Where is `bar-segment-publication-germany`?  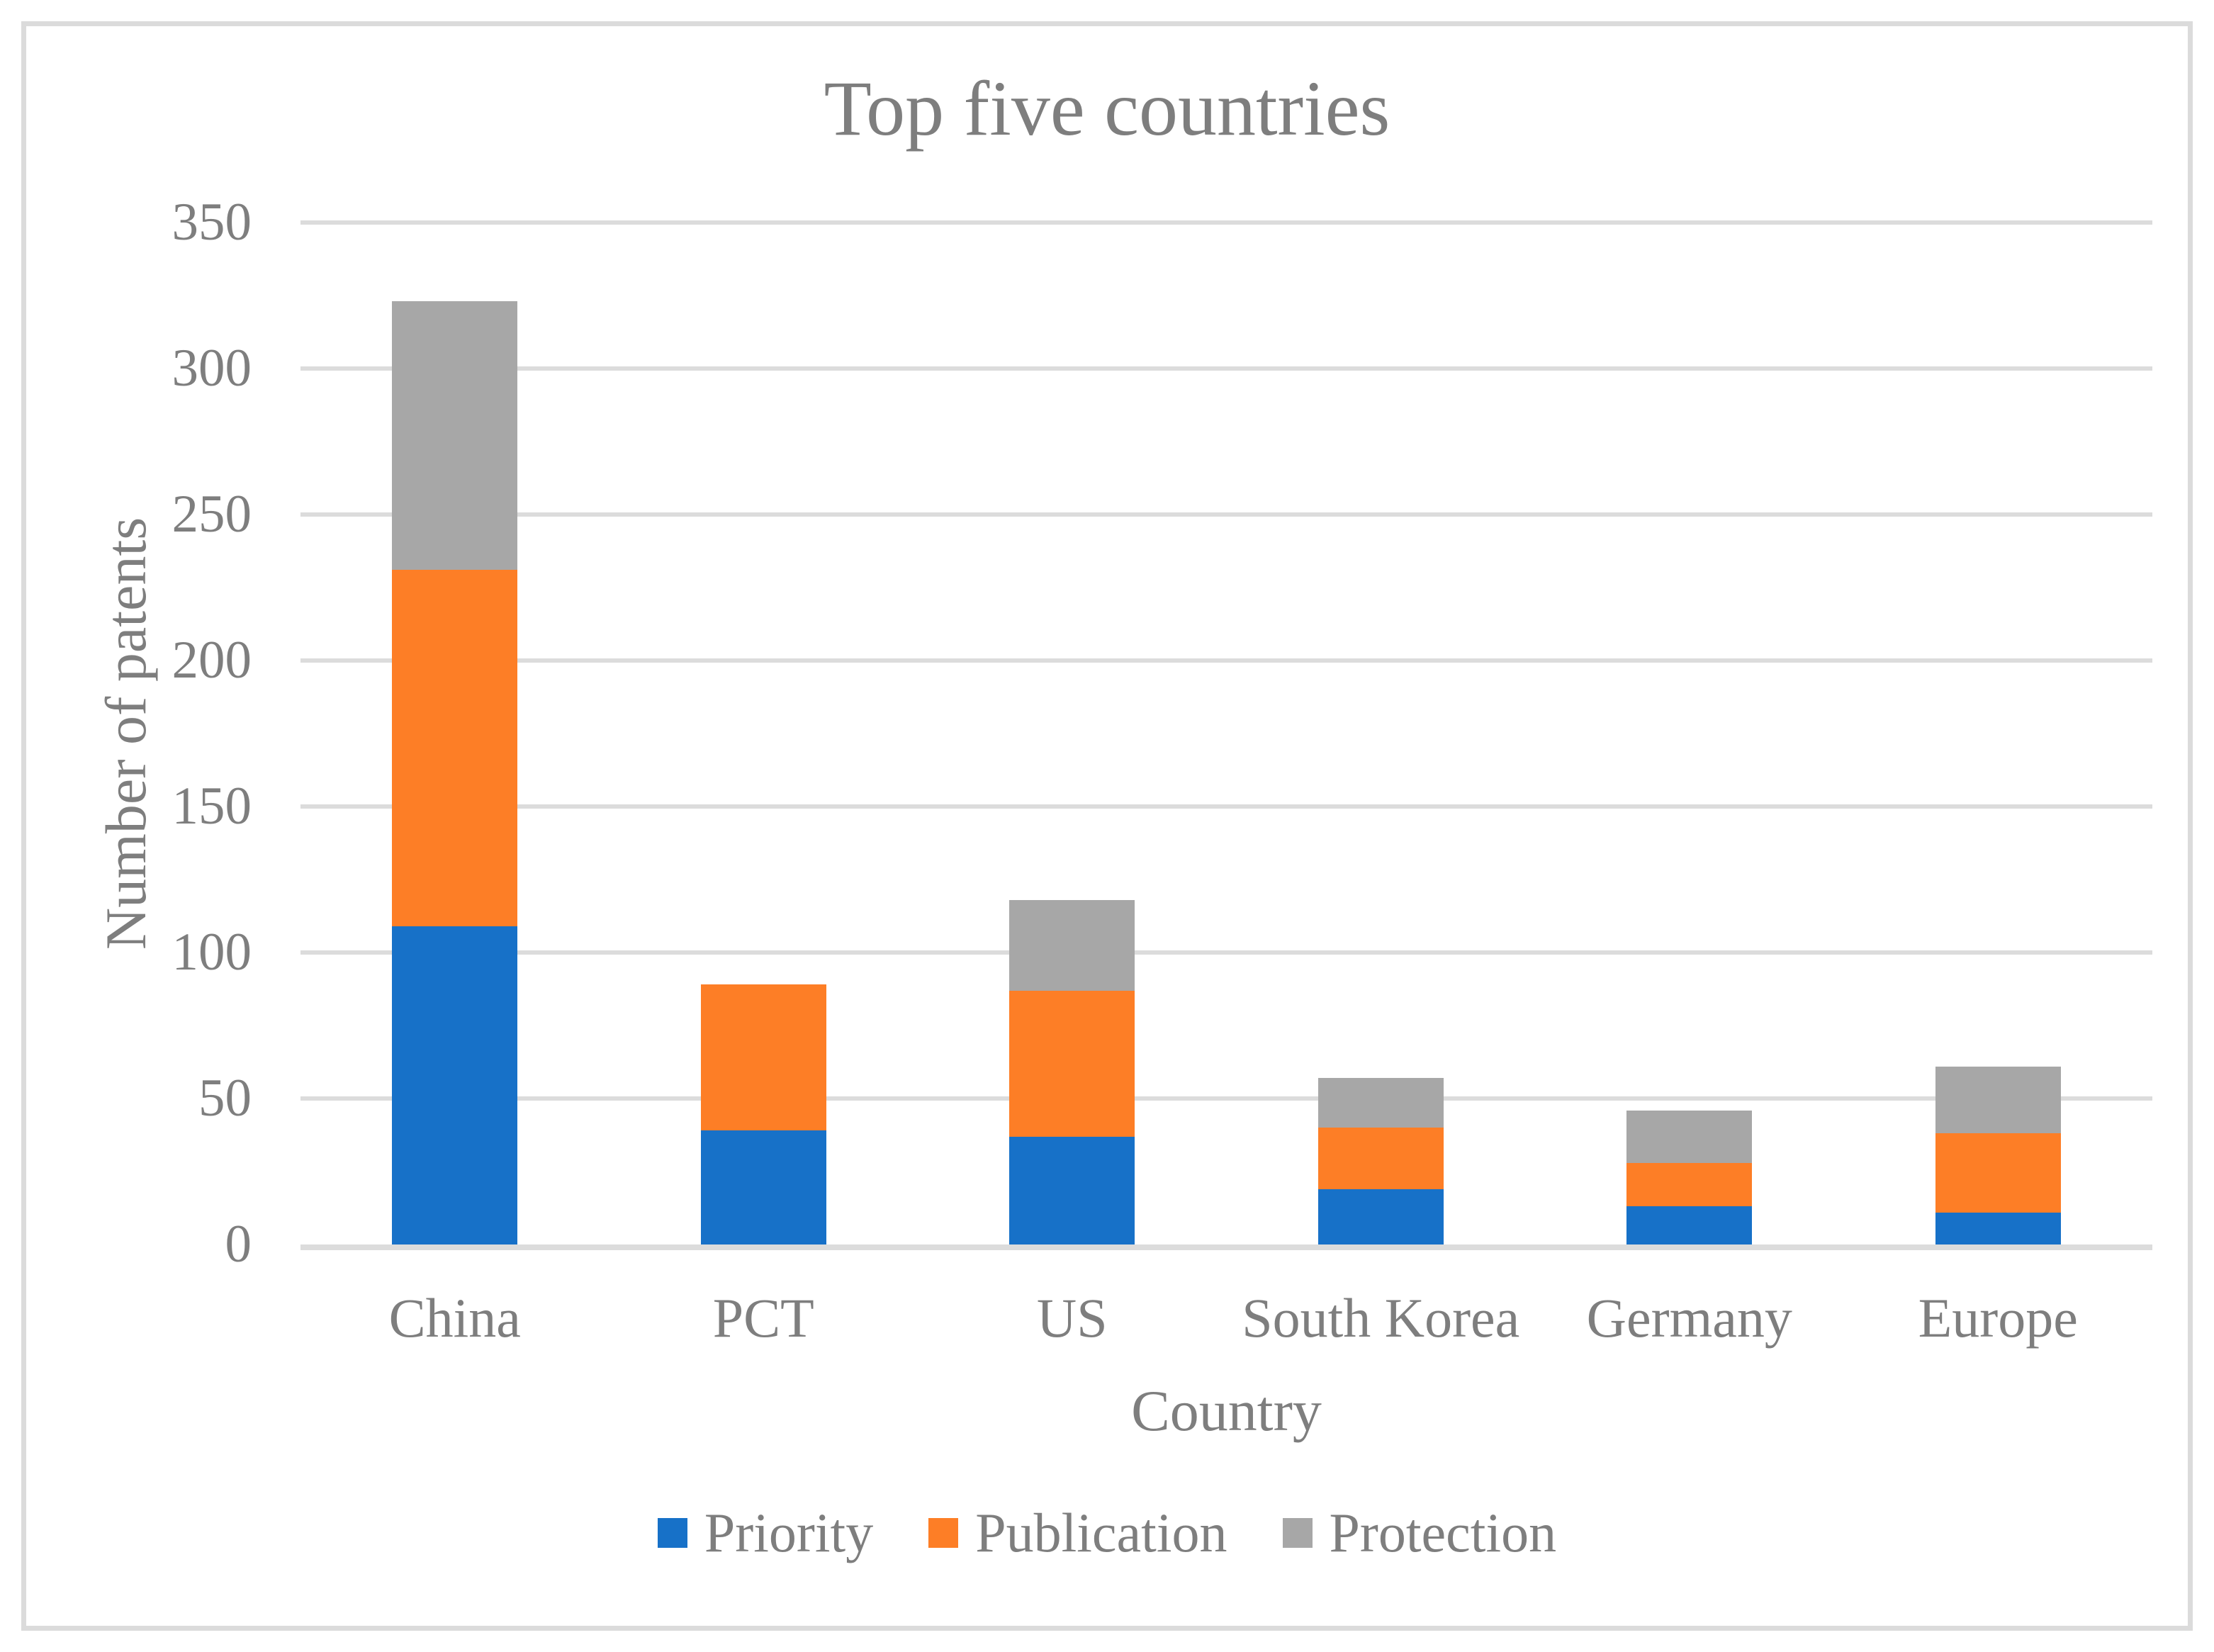 bar-segment-publication-germany is located at coordinates (1689, 1184).